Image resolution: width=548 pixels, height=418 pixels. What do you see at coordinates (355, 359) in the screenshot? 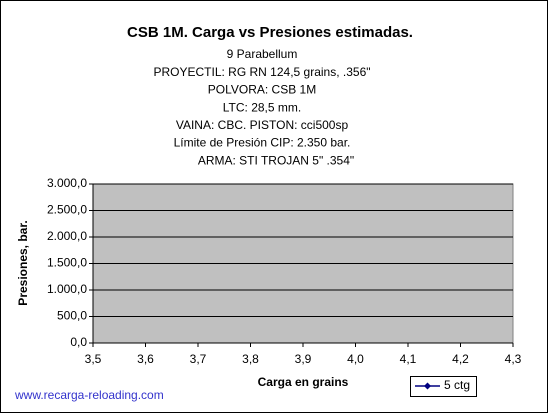
I see `x-tick-label: 4,0` at bounding box center [355, 359].